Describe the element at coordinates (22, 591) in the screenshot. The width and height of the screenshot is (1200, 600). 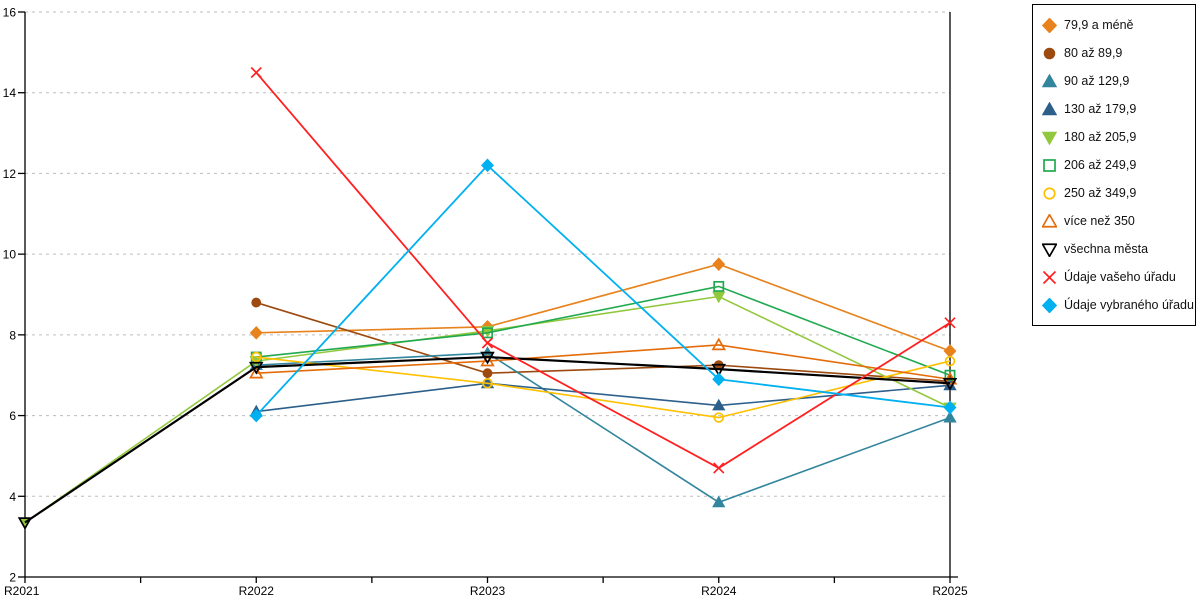
I see `x-tick-label: R2021` at that location.